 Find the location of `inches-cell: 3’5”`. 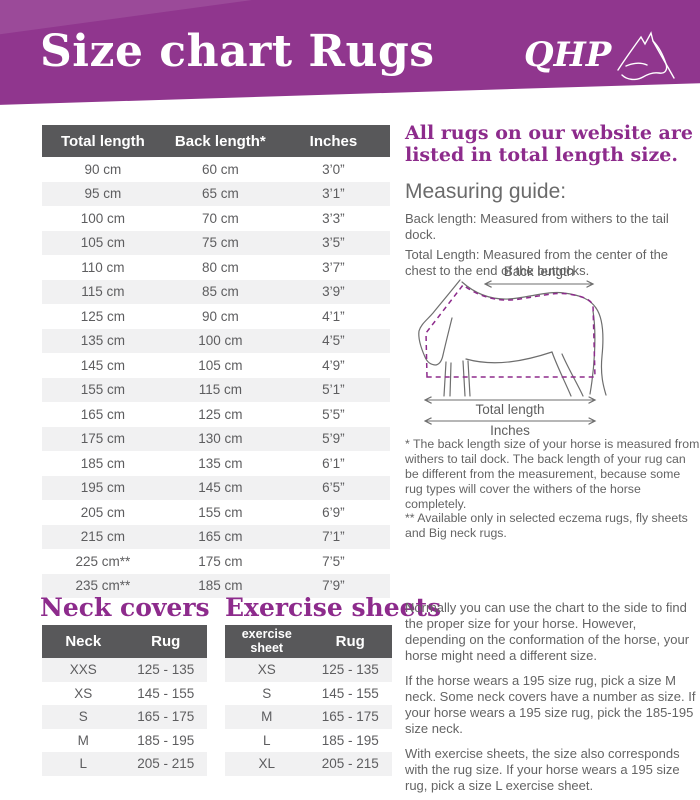

inches-cell: 3’5” is located at coordinates (333, 243).